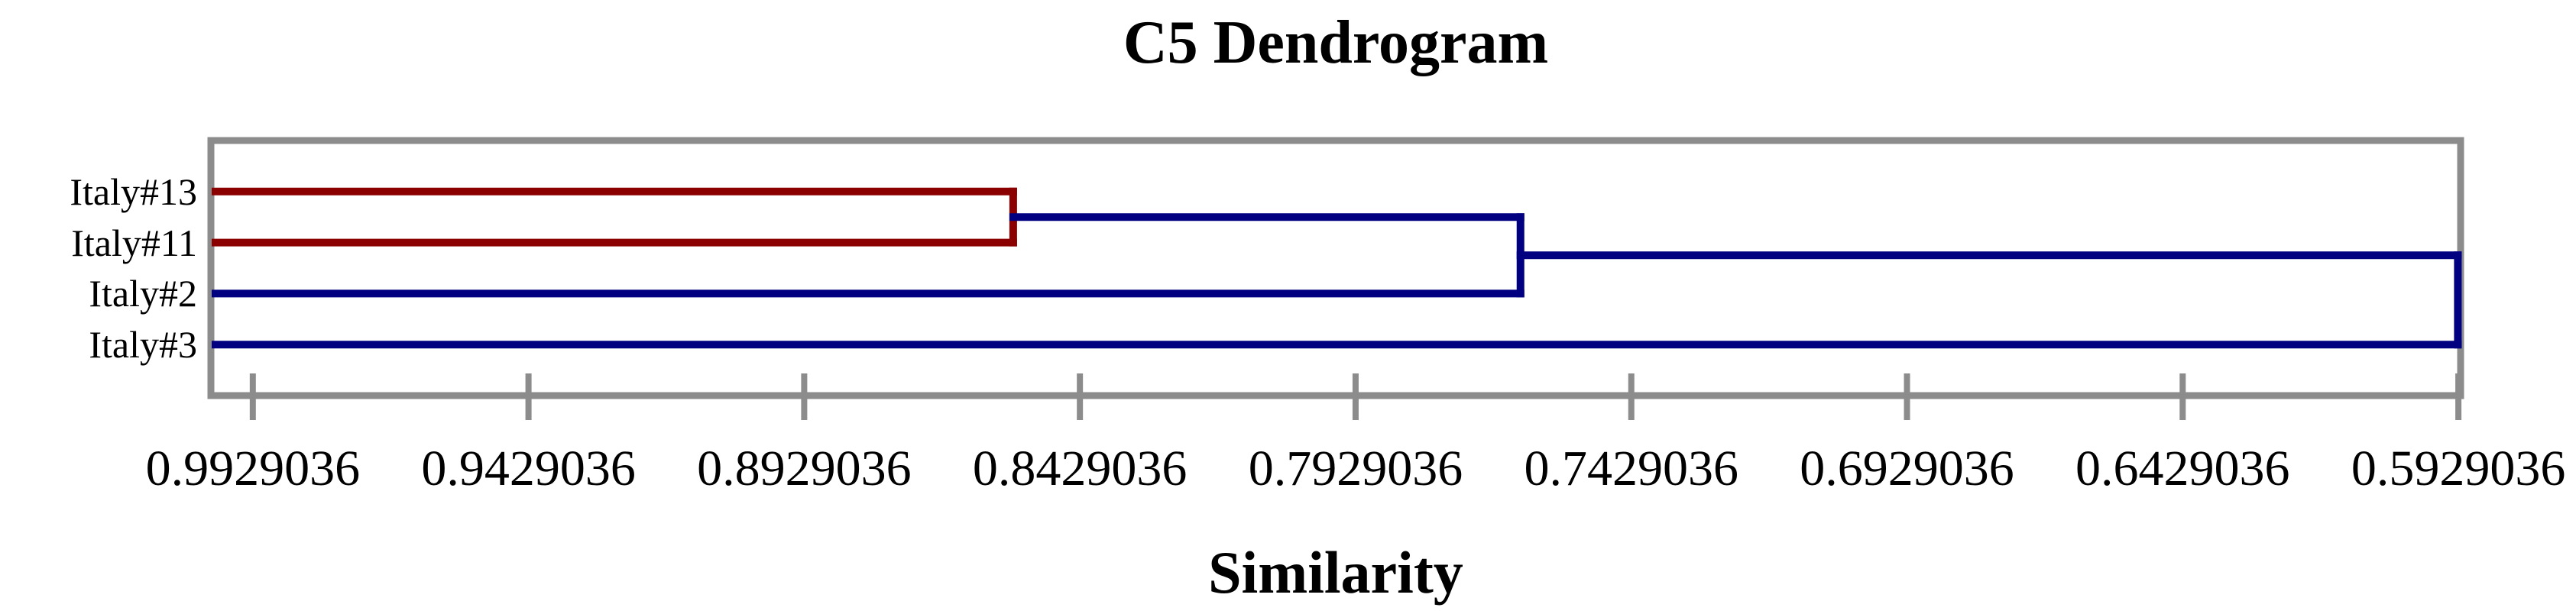 The height and width of the screenshot is (614, 2576). What do you see at coordinates (528, 468) in the screenshot?
I see `x-tick-label: 0.9429036` at bounding box center [528, 468].